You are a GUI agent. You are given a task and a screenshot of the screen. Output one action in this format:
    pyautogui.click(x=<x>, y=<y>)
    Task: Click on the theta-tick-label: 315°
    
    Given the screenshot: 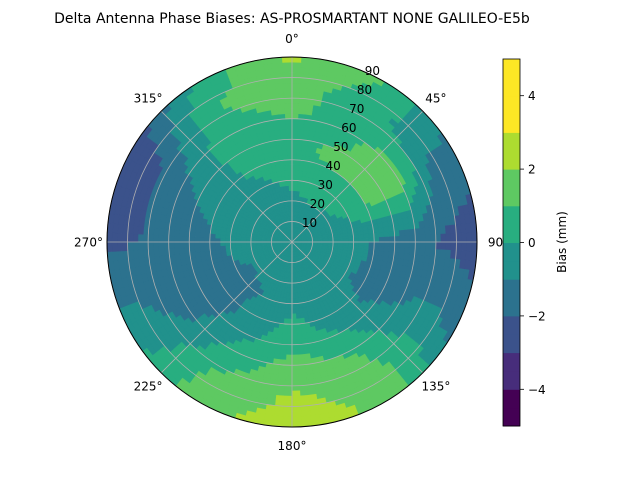 What is the action you would take?
    pyautogui.click(x=148, y=99)
    